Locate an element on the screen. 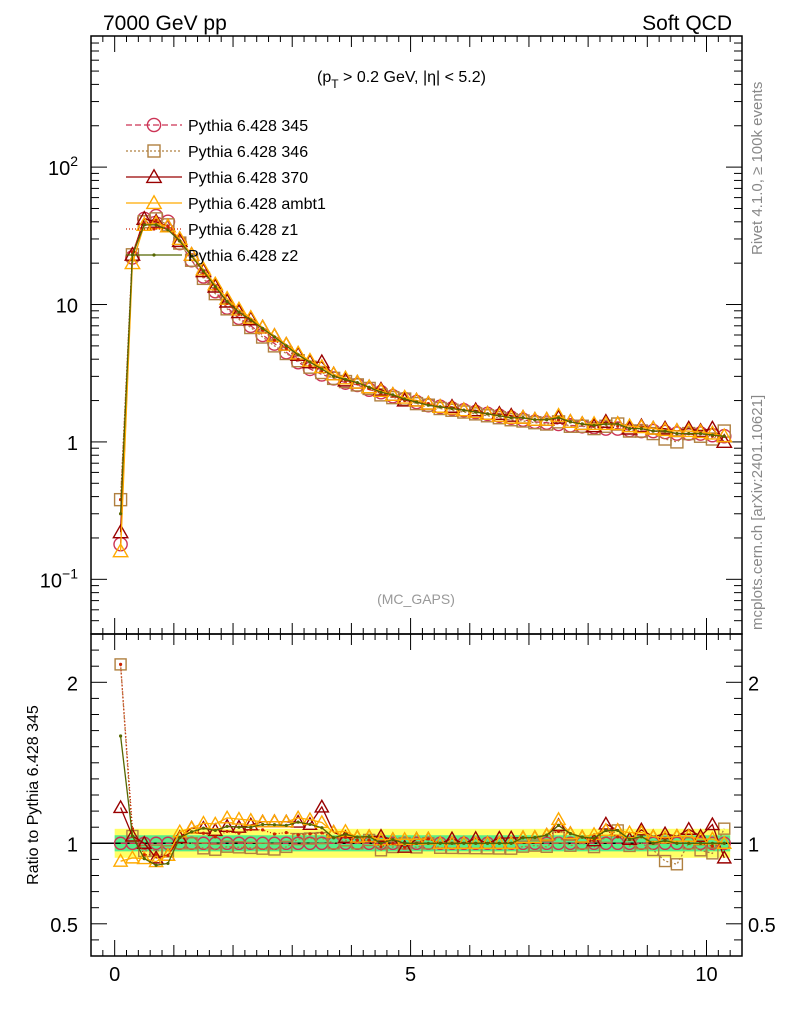 The width and height of the screenshot is (786, 1024). ratio-line is located at coordinates (422, 760).